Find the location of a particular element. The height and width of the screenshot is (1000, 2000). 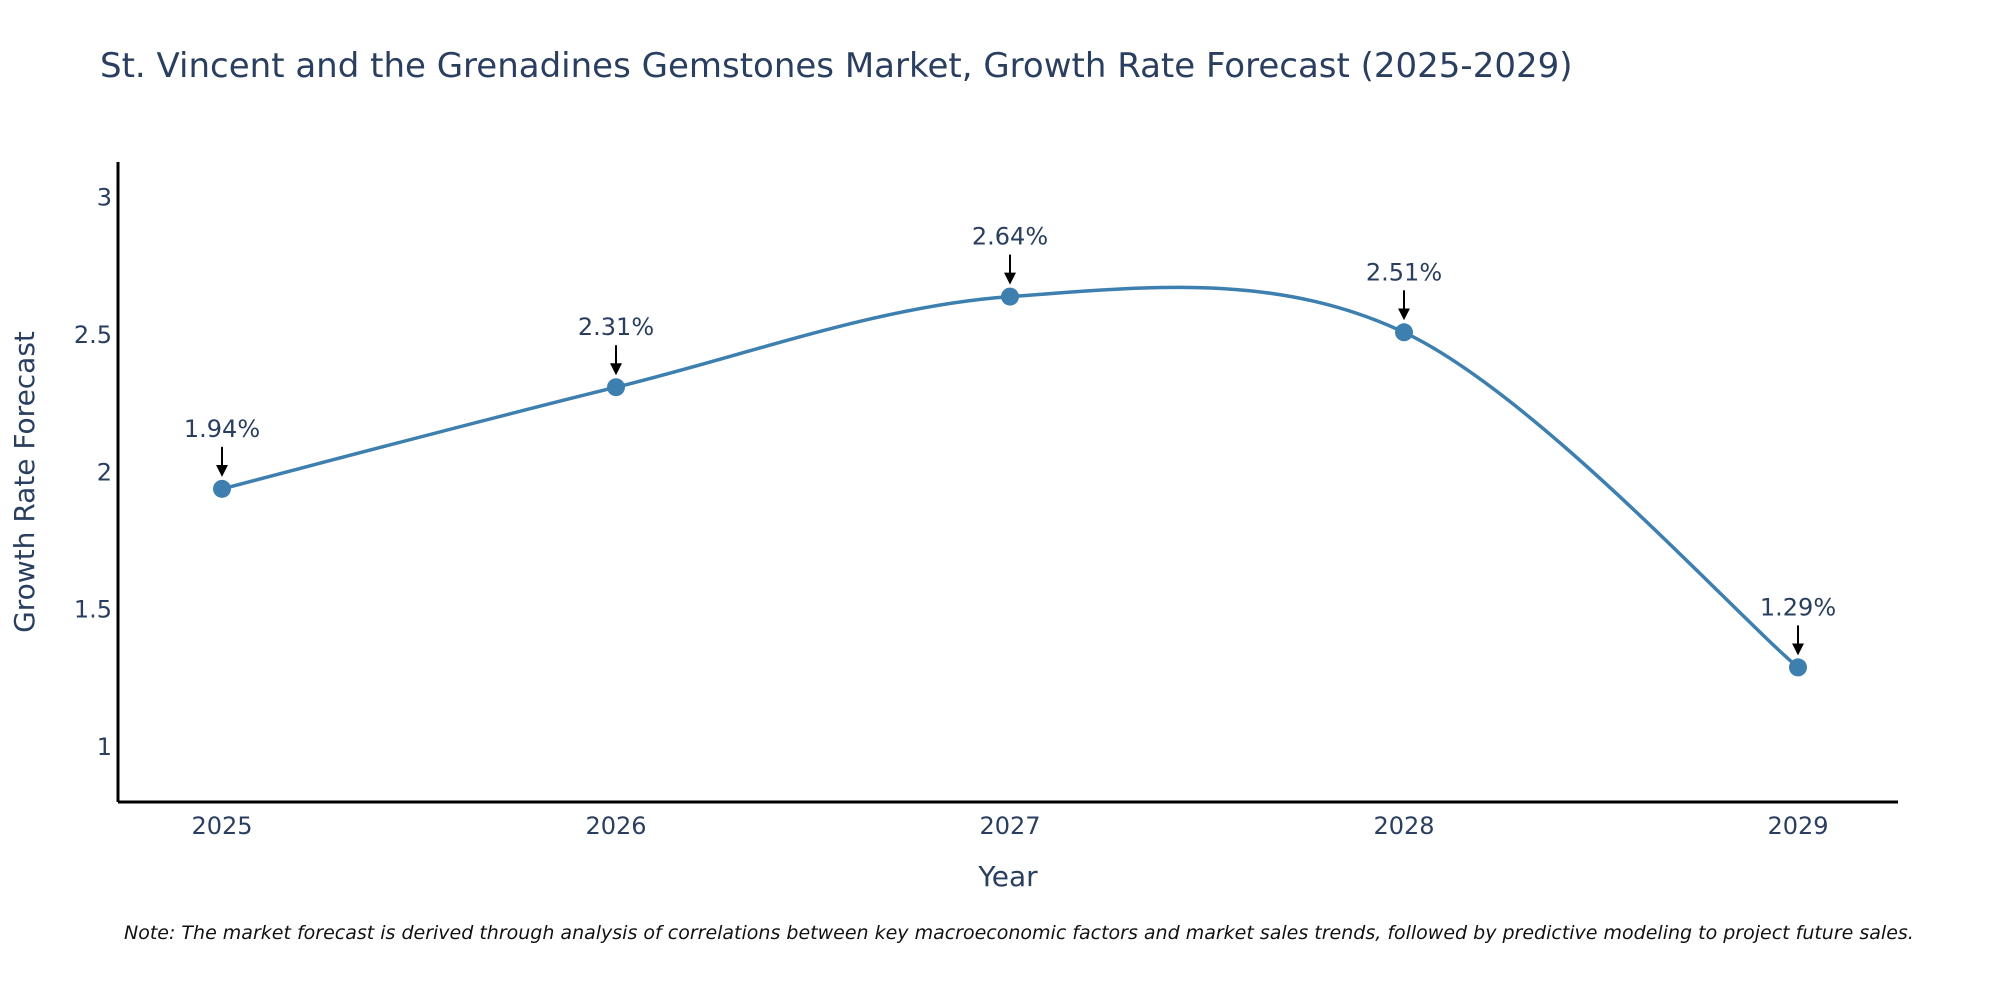

x-tick-label: 2027 is located at coordinates (1009, 826).